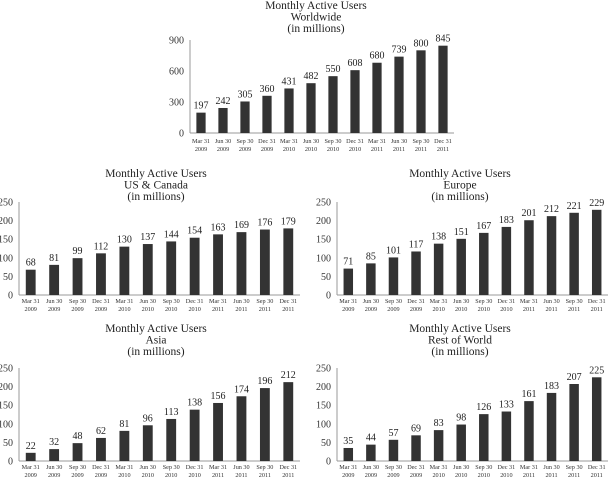 The height and width of the screenshot is (481, 608). I want to click on data-label: 62, so click(101, 431).